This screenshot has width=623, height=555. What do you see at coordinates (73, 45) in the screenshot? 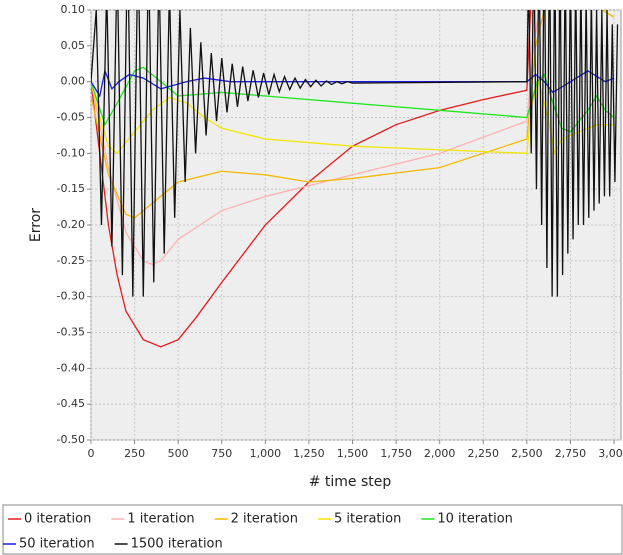
I see `y-tick-label: 0.05` at bounding box center [73, 45].